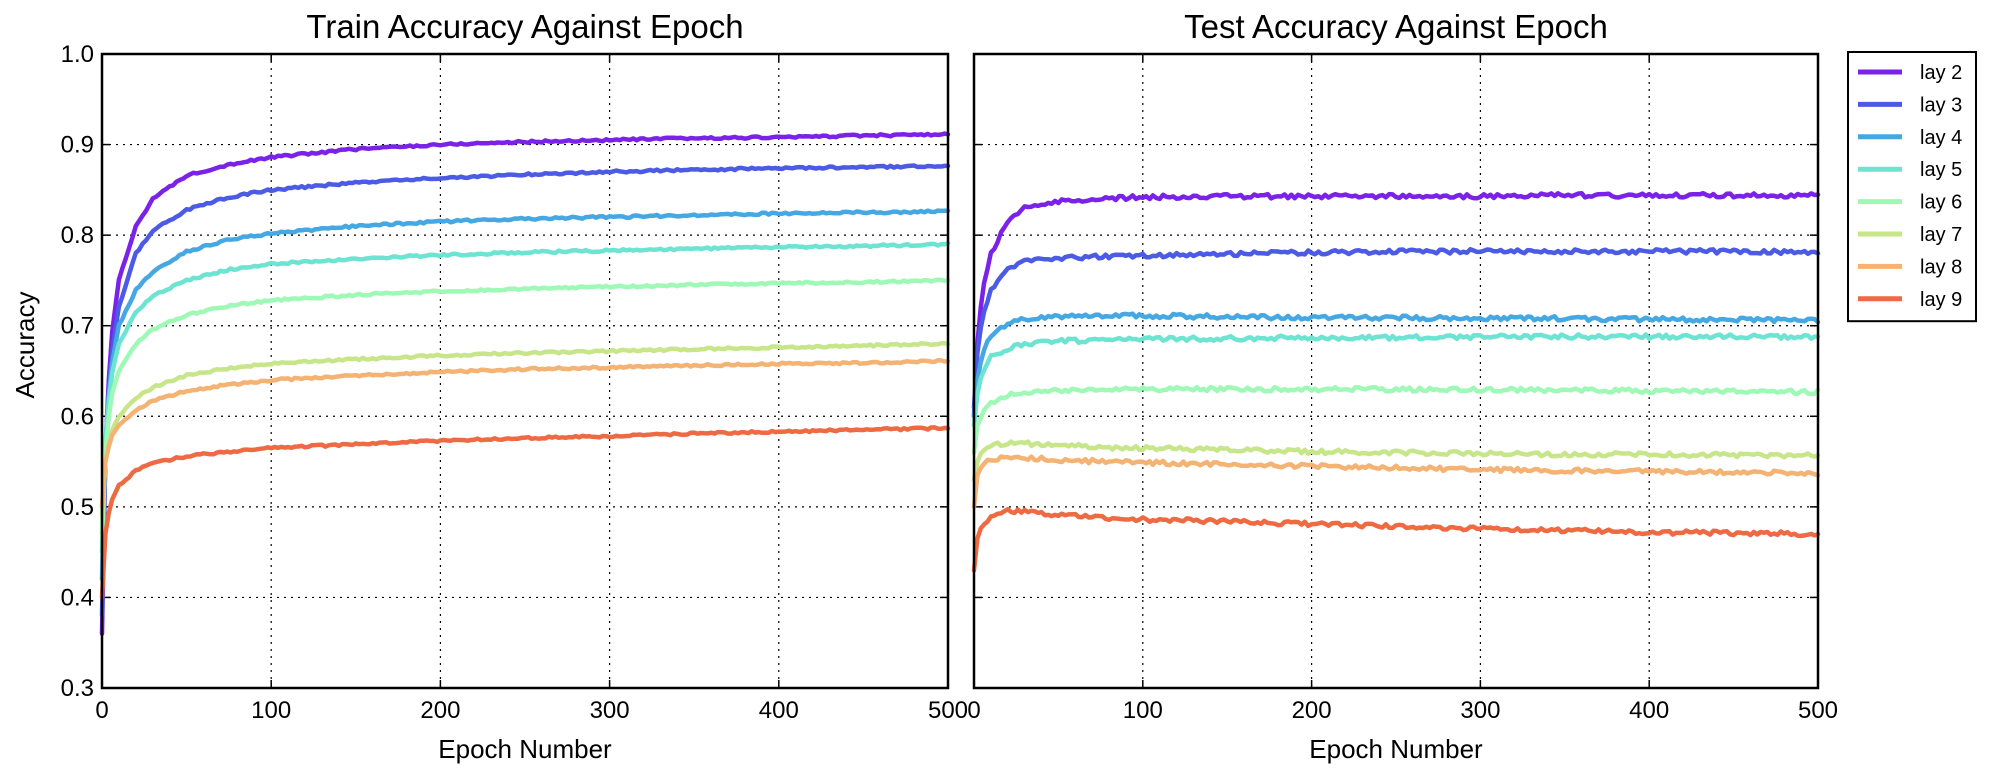 The width and height of the screenshot is (1992, 780). What do you see at coordinates (77, 416) in the screenshot?
I see `train-y-tick-label: 0.6` at bounding box center [77, 416].